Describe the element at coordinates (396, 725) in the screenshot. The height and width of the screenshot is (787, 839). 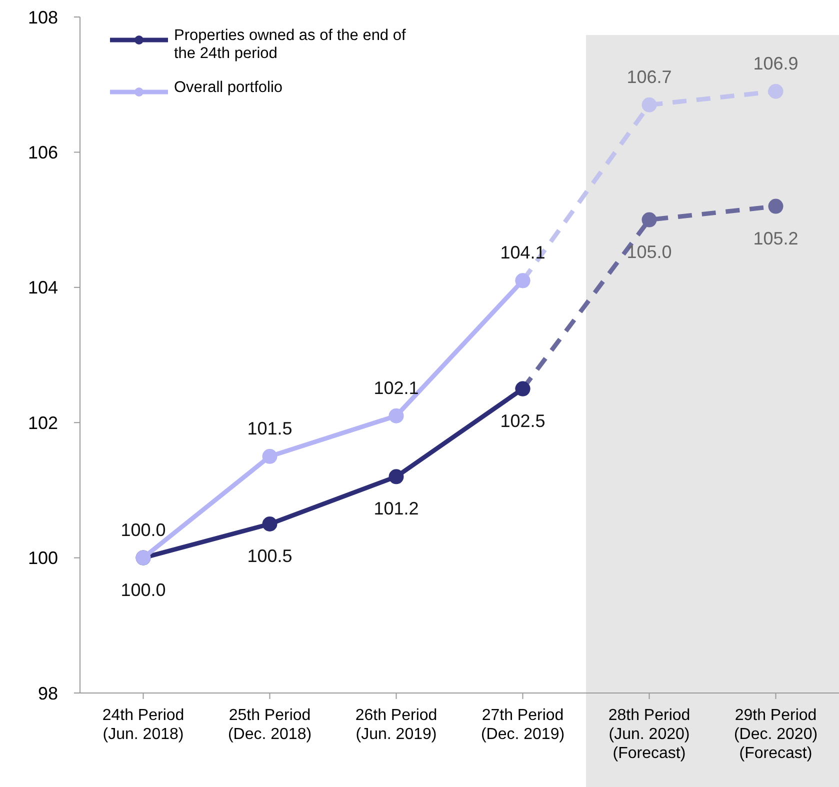
I see `x-tick-label: 26th Period (Jun. 2019)` at that location.